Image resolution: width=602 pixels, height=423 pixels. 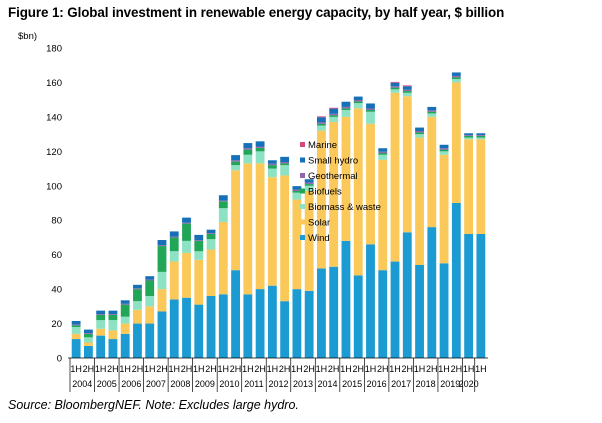 I want to click on legend-item-biomass-and-waste: Biomass & waste, so click(x=340, y=207).